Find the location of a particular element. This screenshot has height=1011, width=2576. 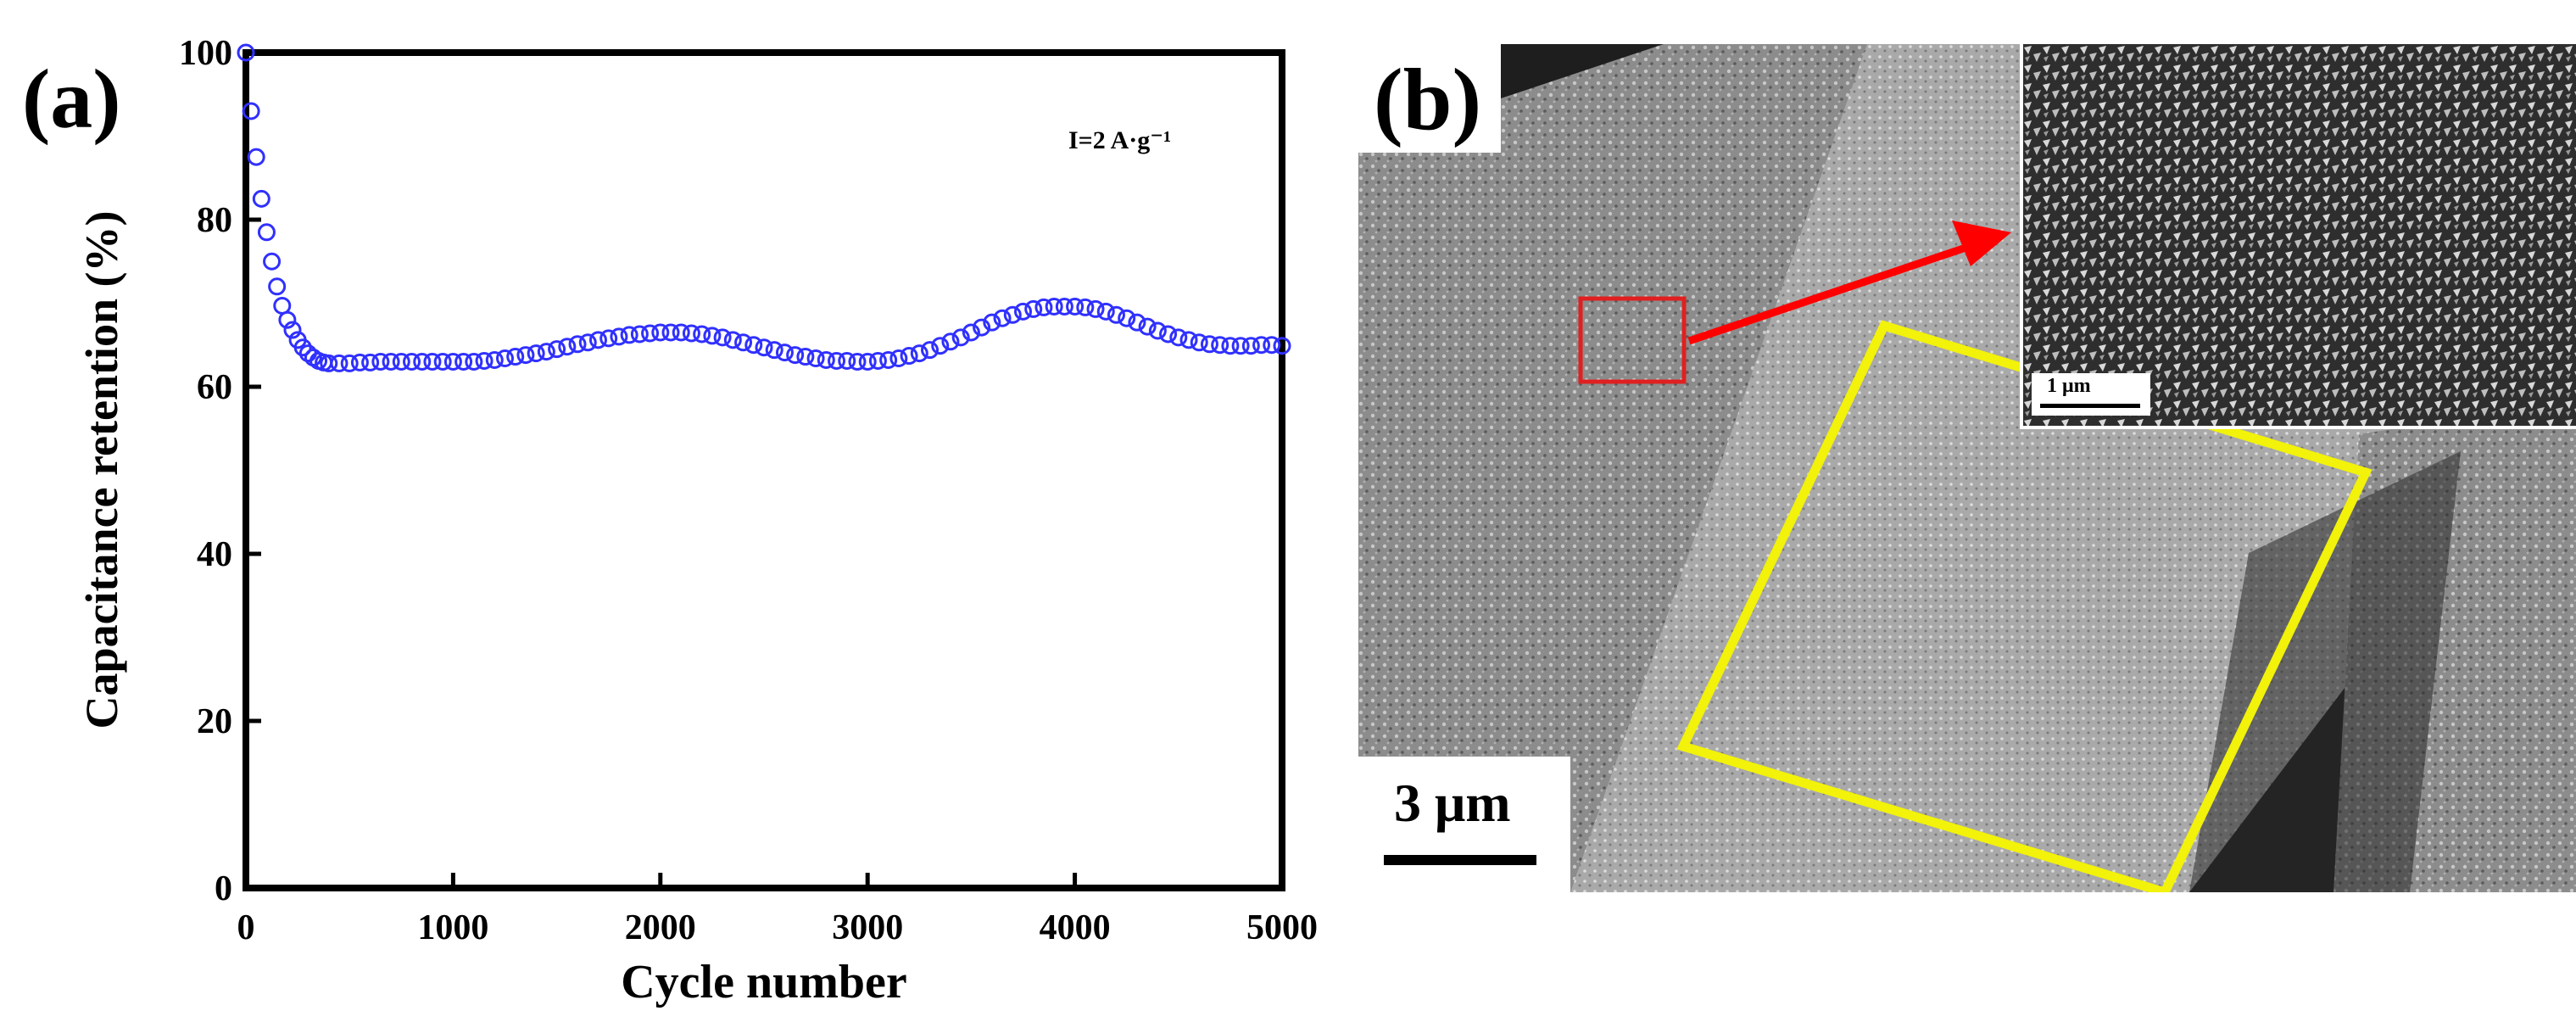

zoom-arrow-line is located at coordinates (1837, 291).